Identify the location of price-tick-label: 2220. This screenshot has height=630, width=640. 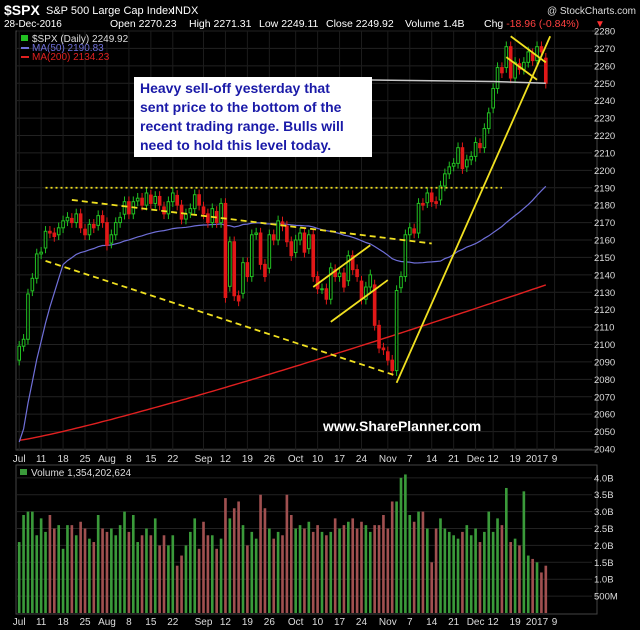
(604, 136).